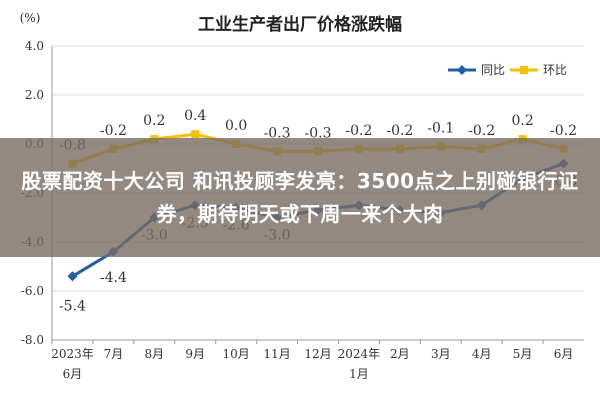 This screenshot has width=600, height=400. What do you see at coordinates (195, 134) in the screenshot?
I see `data-point-mom` at bounding box center [195, 134].